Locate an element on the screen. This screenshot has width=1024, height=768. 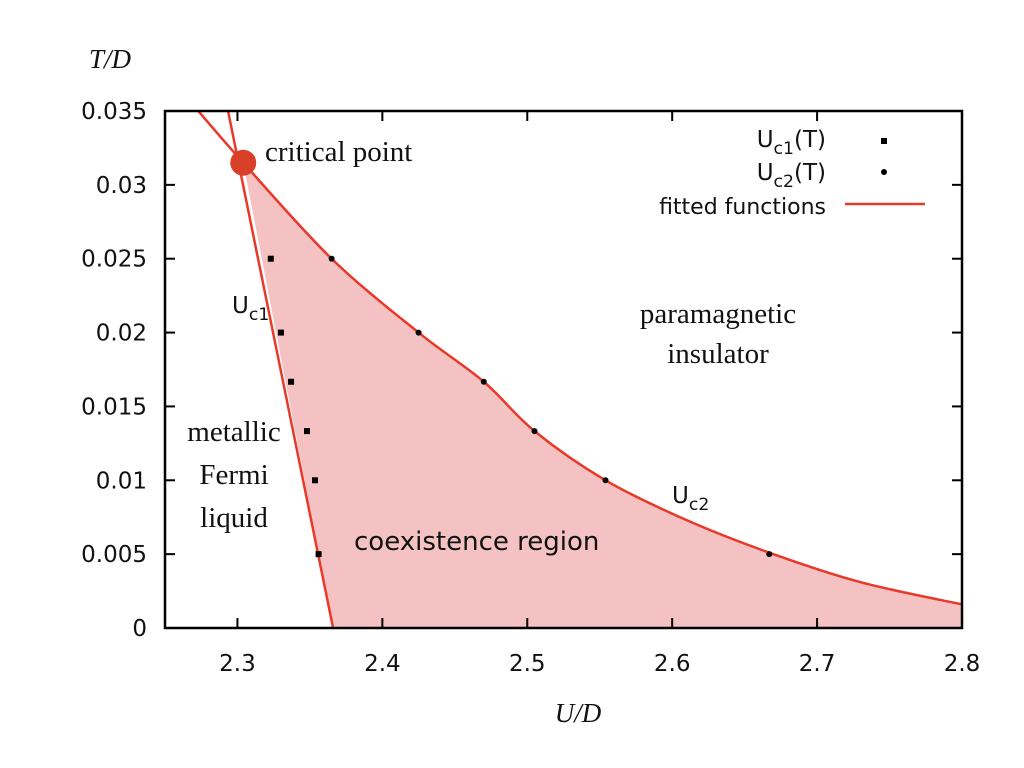
x-tick-label: 2.5 is located at coordinates (527, 664).